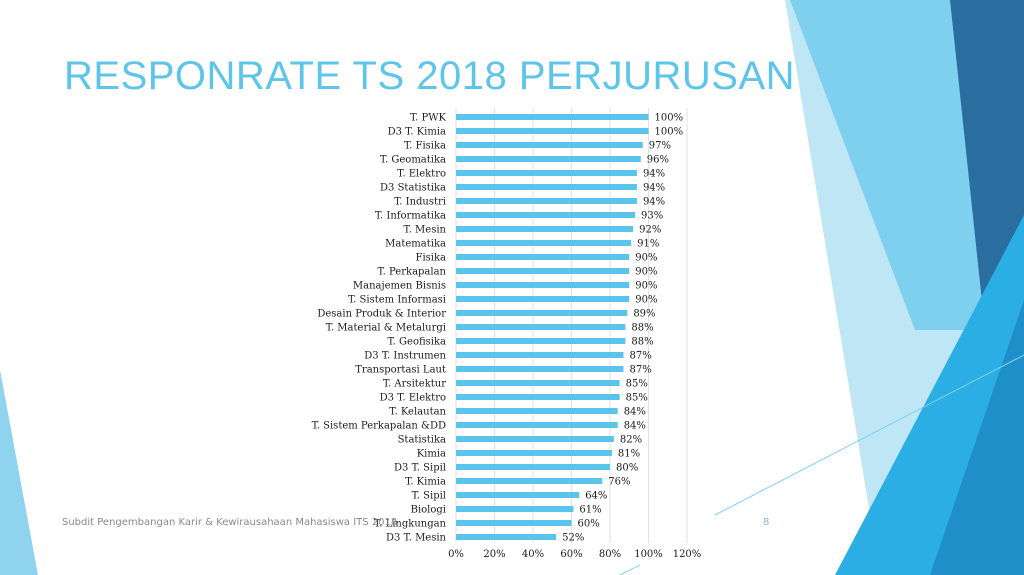 The width and height of the screenshot is (1024, 575). Describe the element at coordinates (610, 554) in the screenshot. I see `x-tick-label: 80%` at that location.